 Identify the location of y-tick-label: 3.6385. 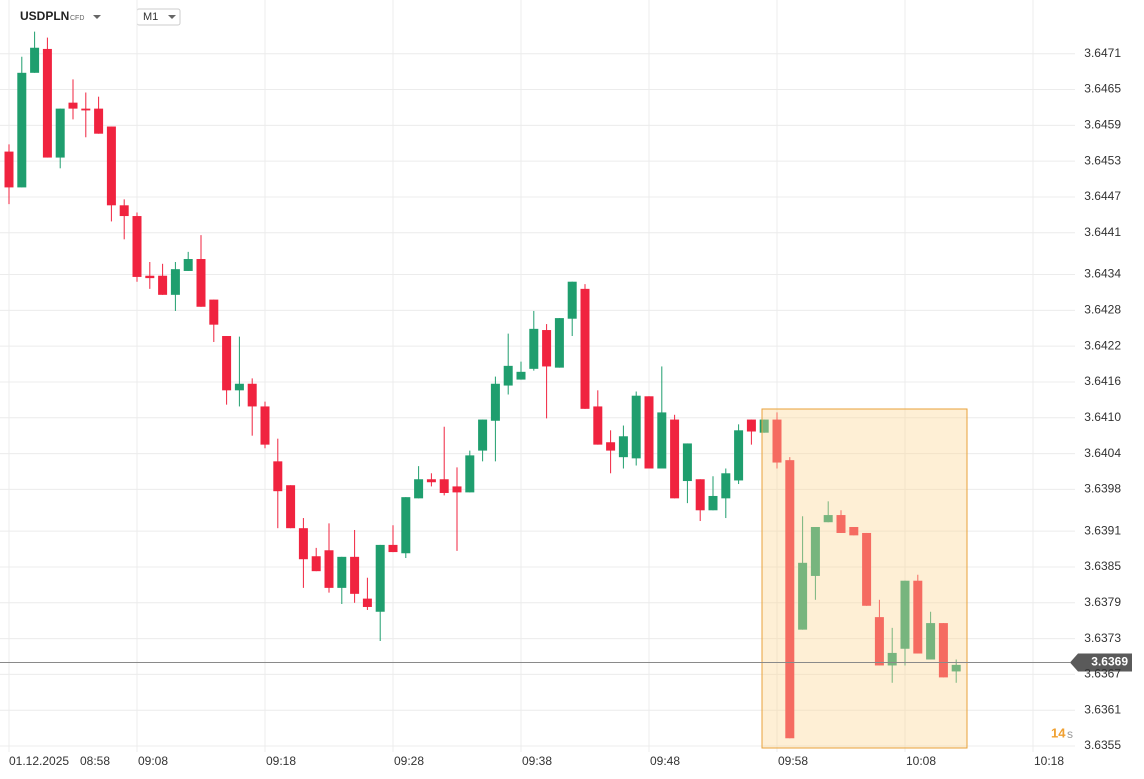
(1102, 566).